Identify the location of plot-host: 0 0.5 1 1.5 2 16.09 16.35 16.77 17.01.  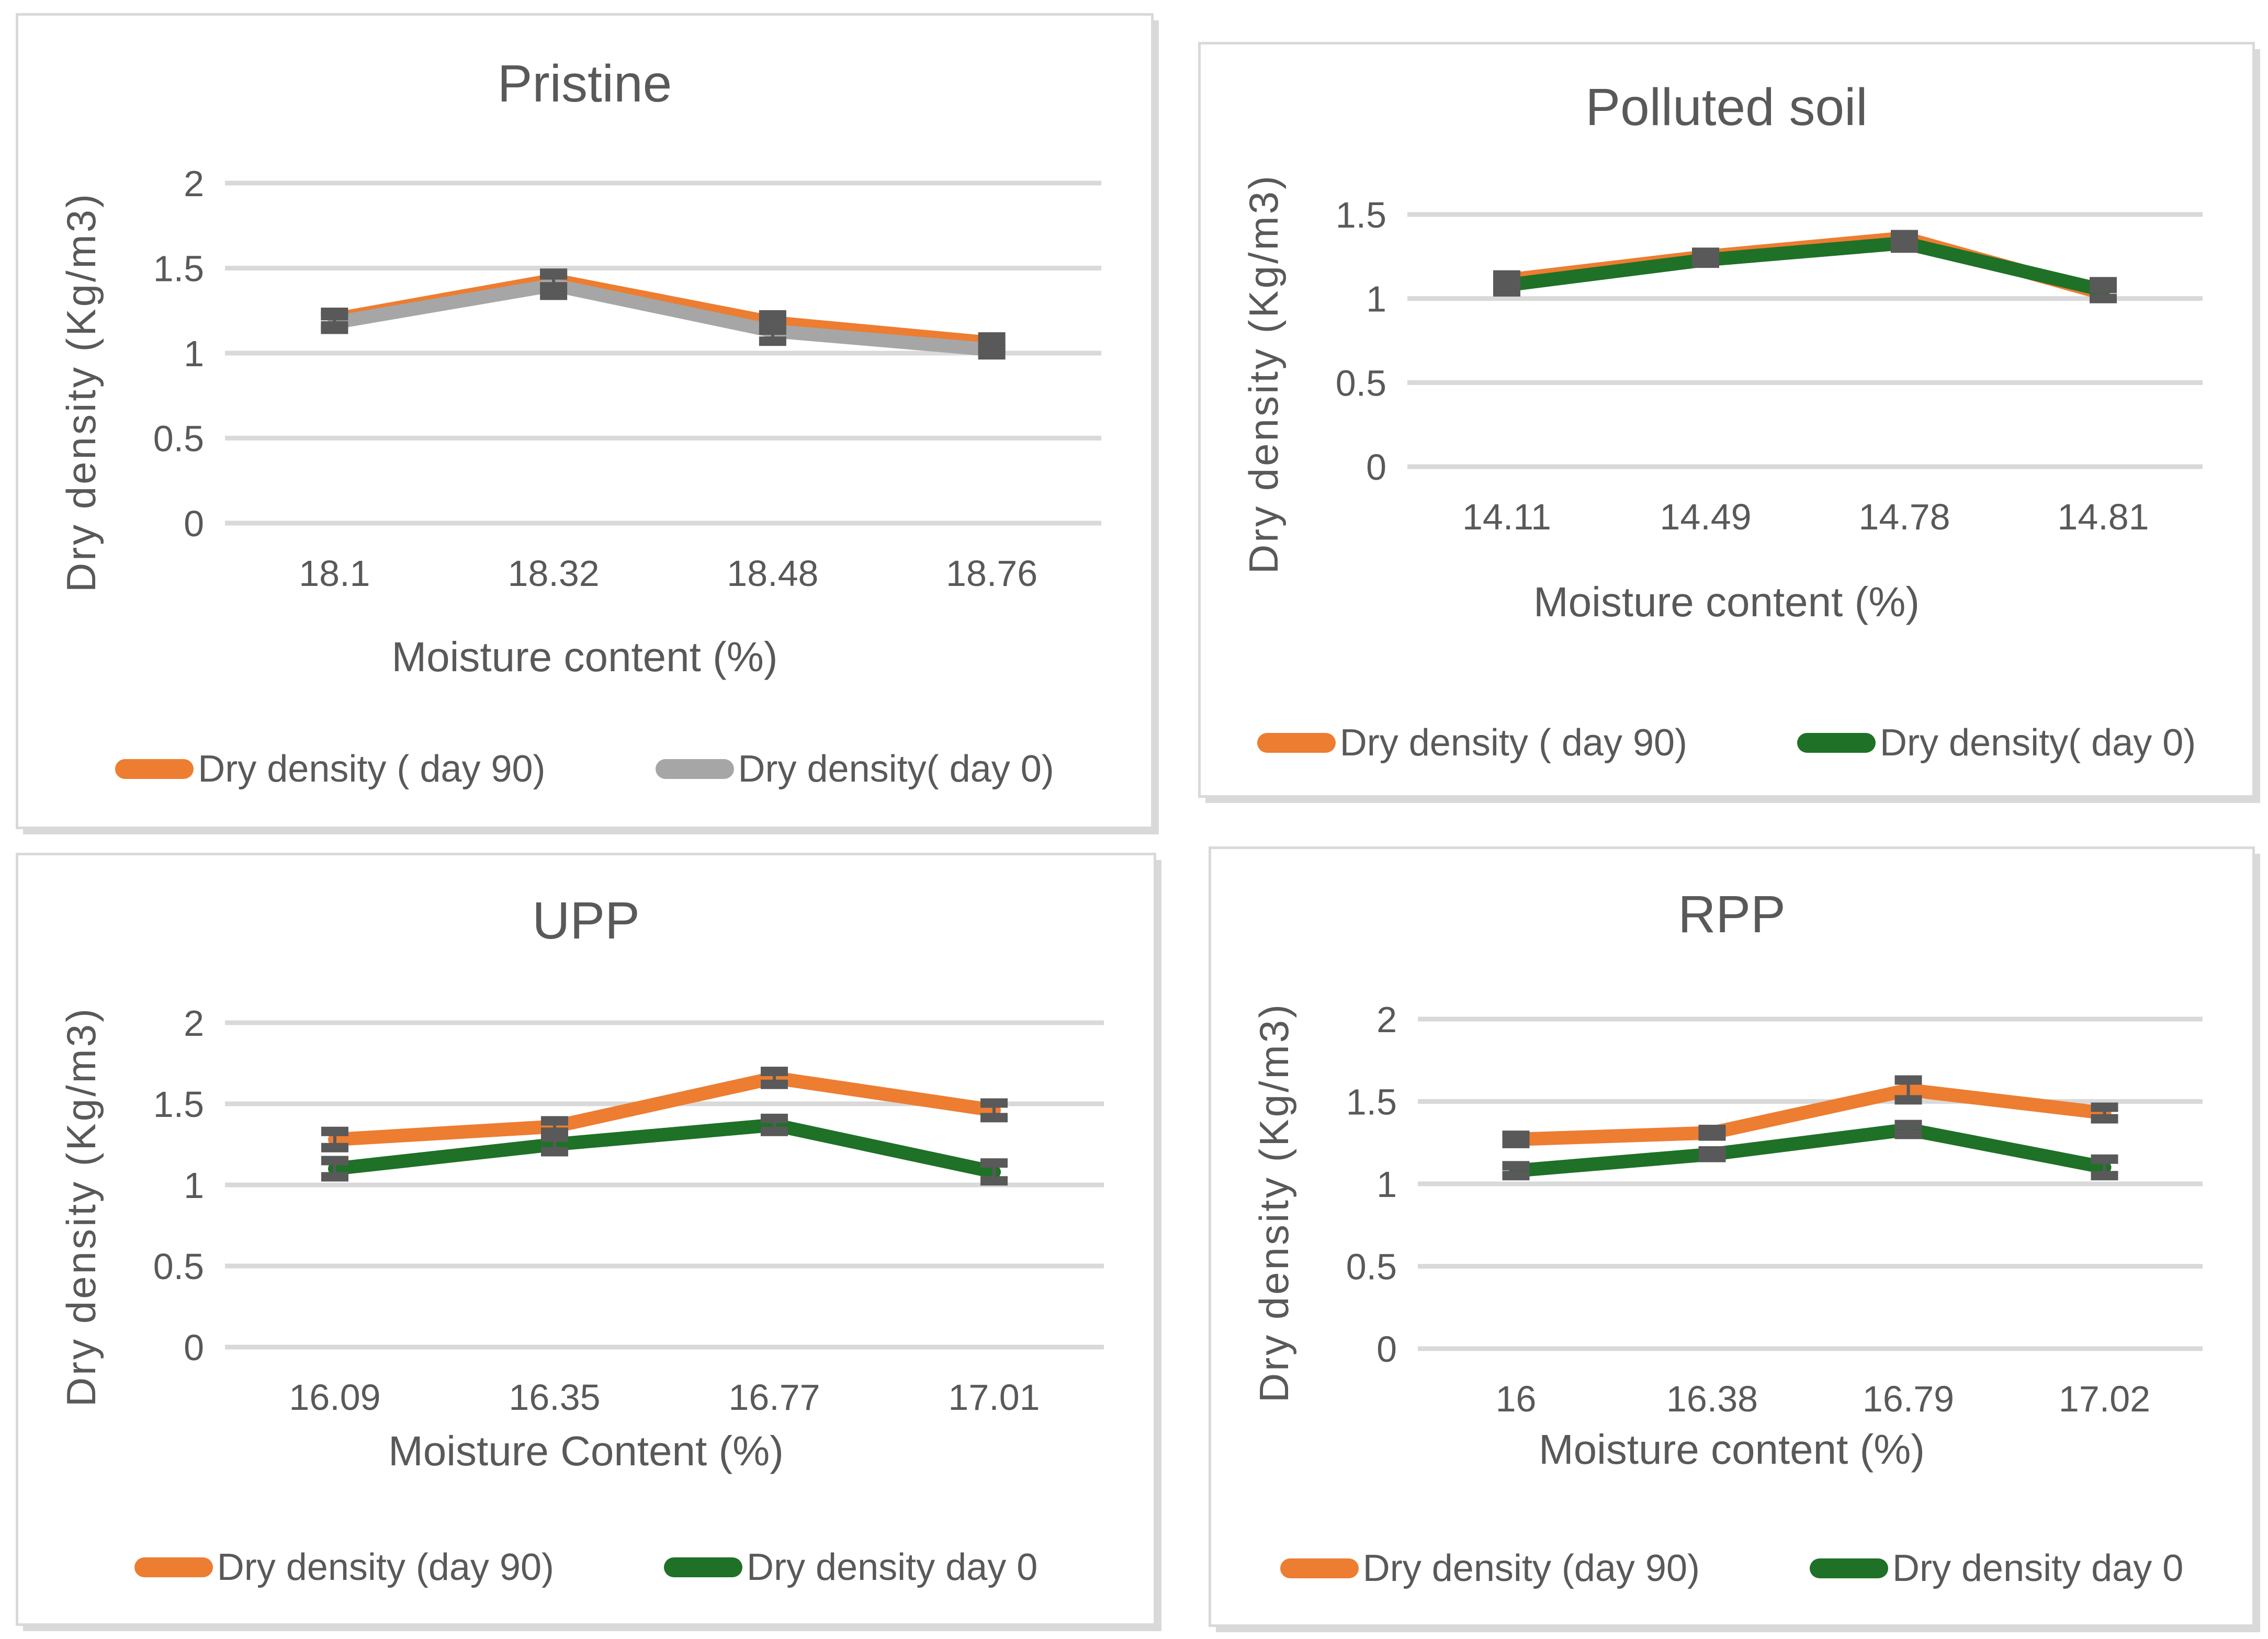
(649, 1207).